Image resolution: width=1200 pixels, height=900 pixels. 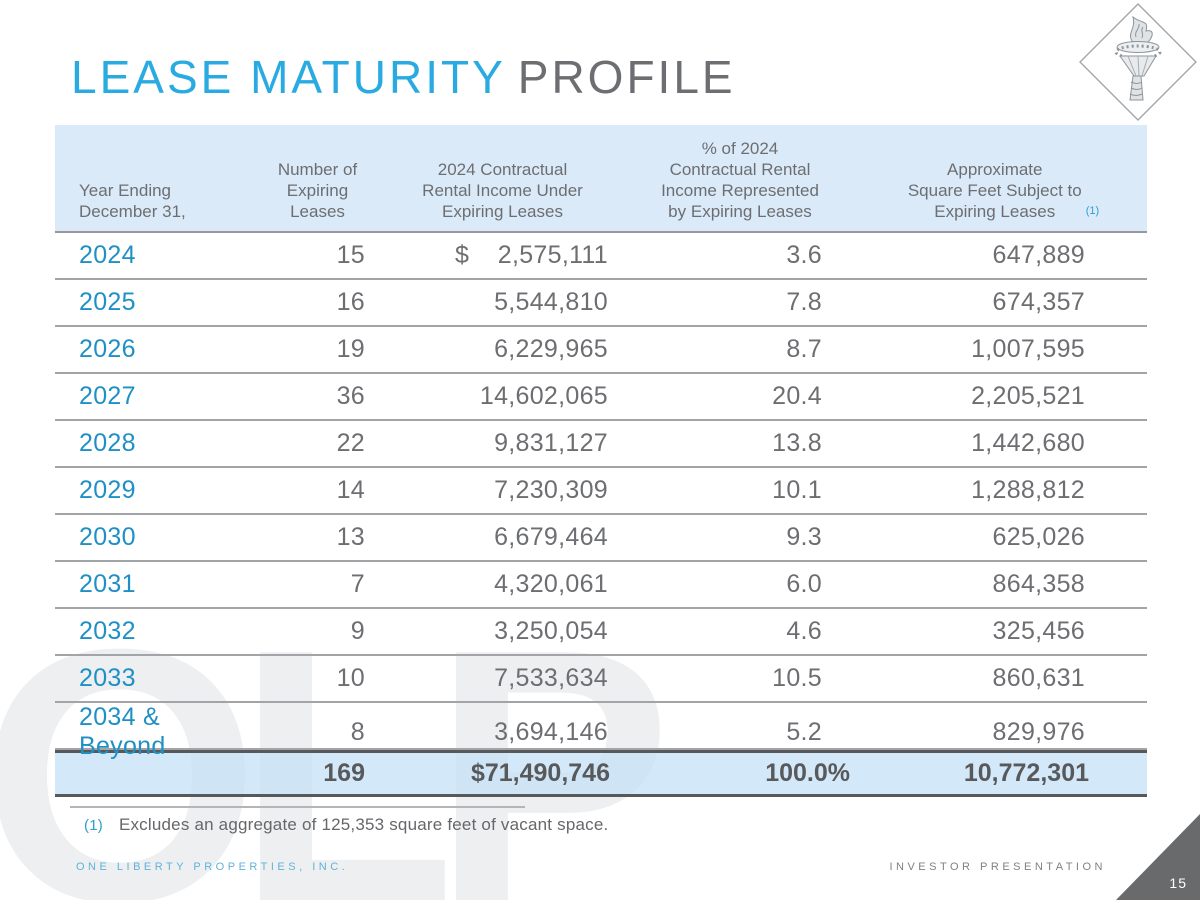 I want to click on header-number-of-leases: Number of Expiring Leases, so click(x=317, y=190).